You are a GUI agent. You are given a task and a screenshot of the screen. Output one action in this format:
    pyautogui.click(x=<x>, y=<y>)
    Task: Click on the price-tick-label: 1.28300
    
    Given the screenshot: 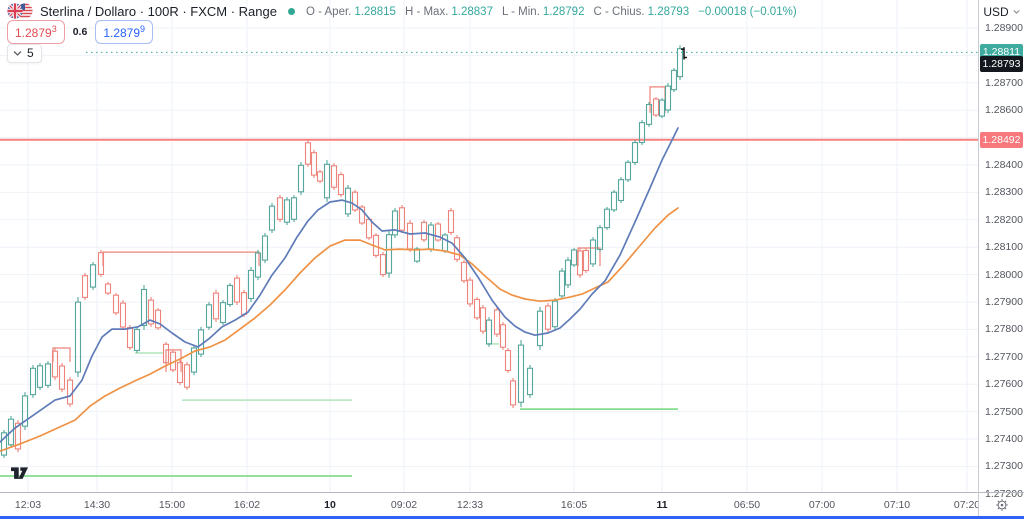 What is the action you would take?
    pyautogui.click(x=1004, y=192)
    